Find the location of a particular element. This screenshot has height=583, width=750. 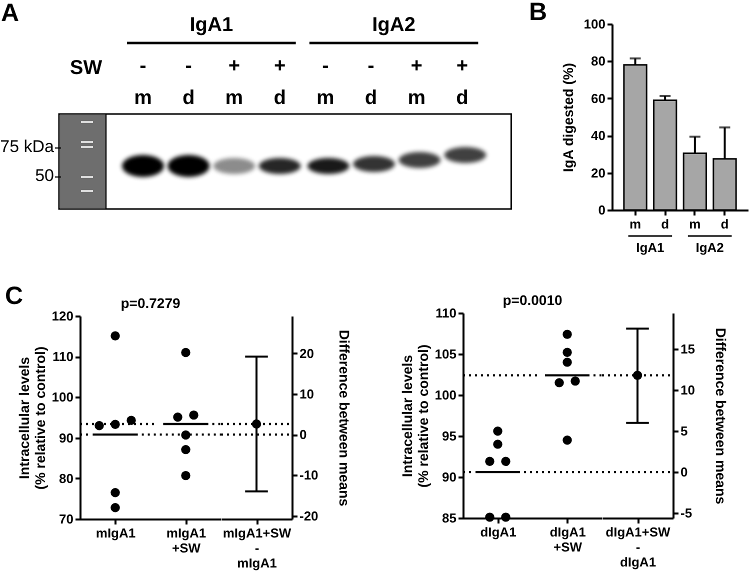

x-tick-label: dIgA1+SW - dIgA1 is located at coordinates (639, 547).